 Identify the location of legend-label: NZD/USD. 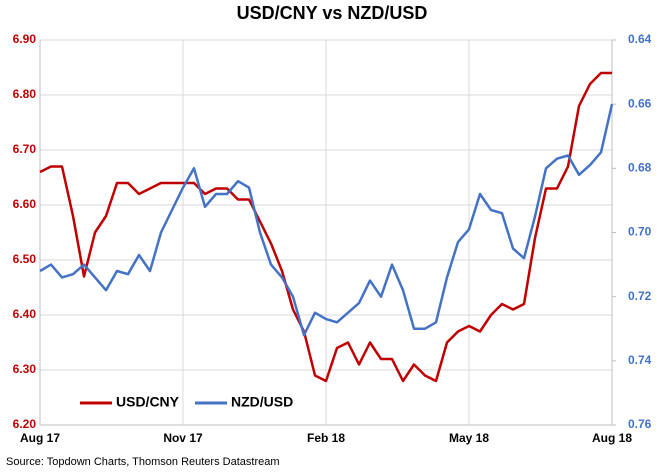
(262, 402).